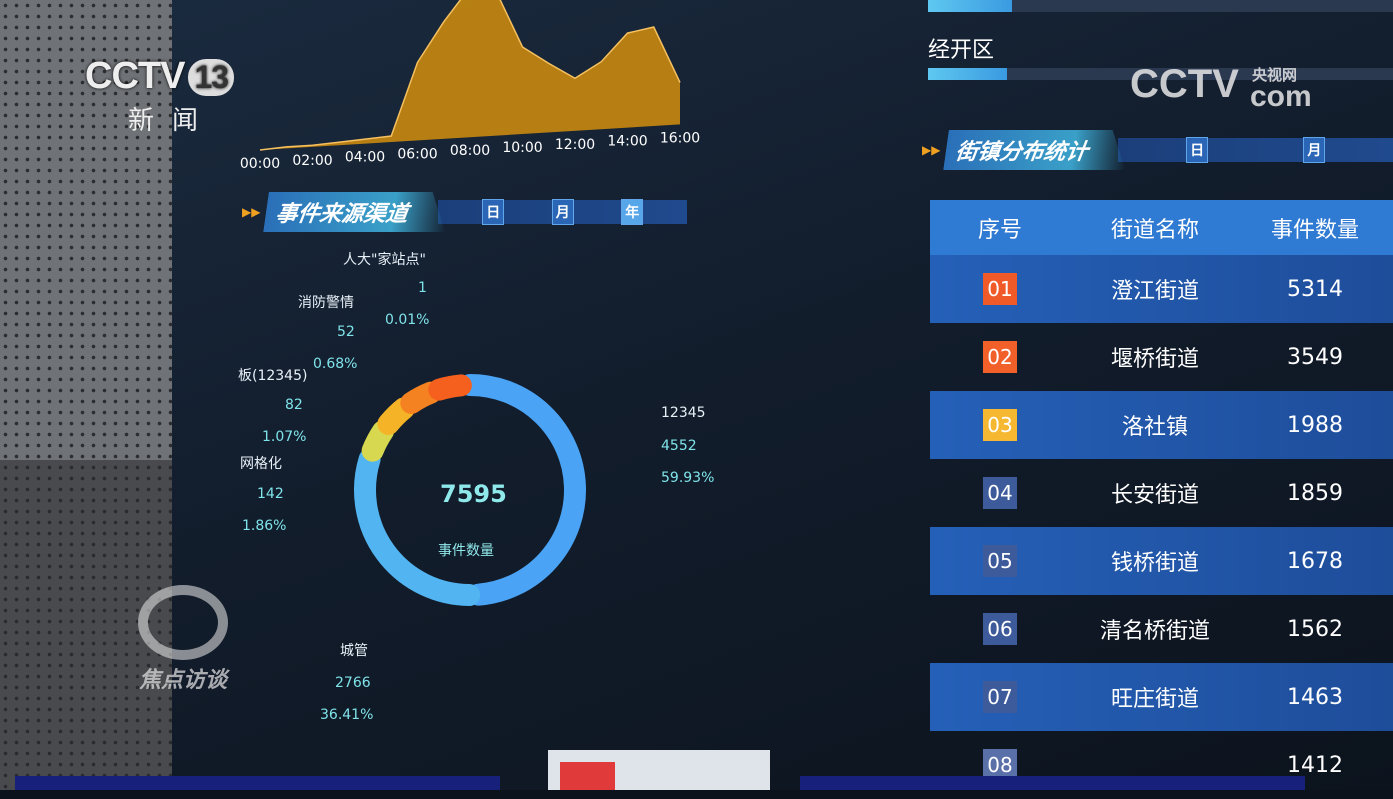 This screenshot has height=799, width=1393. Describe the element at coordinates (466, 551) in the screenshot. I see `total-label: 事件数量` at that location.